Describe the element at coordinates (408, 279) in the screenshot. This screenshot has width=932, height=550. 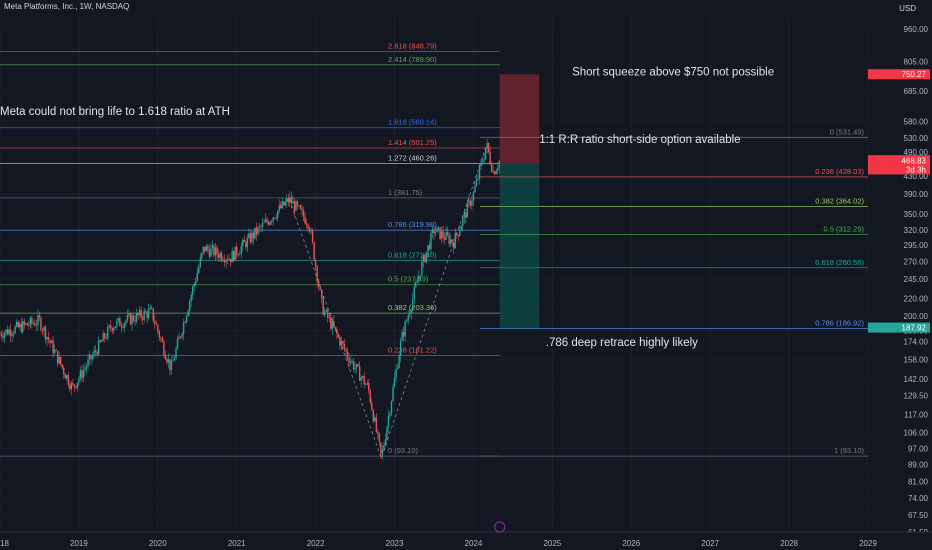
I see `fib-left-label: 0.5 (237.49)` at that location.